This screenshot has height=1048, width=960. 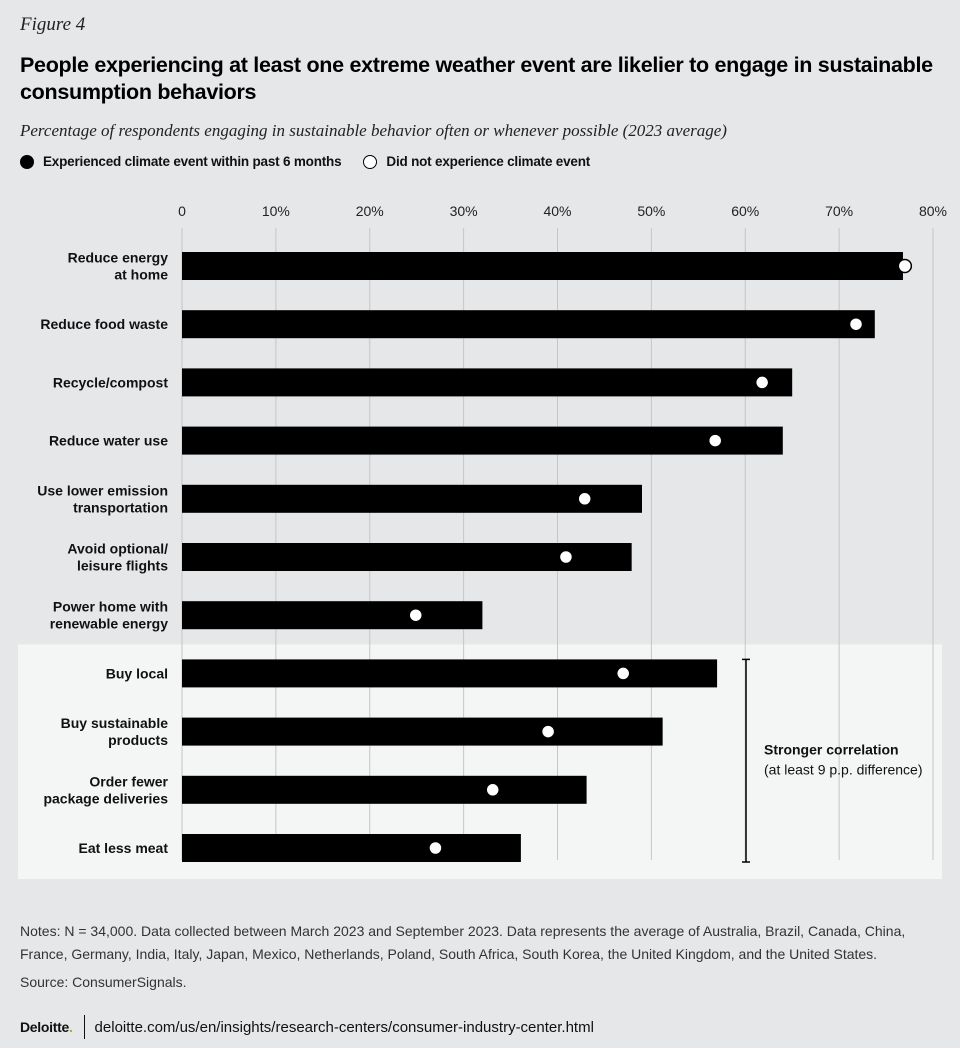 I want to click on brand-name: Deloitte, so click(x=44, y=1027).